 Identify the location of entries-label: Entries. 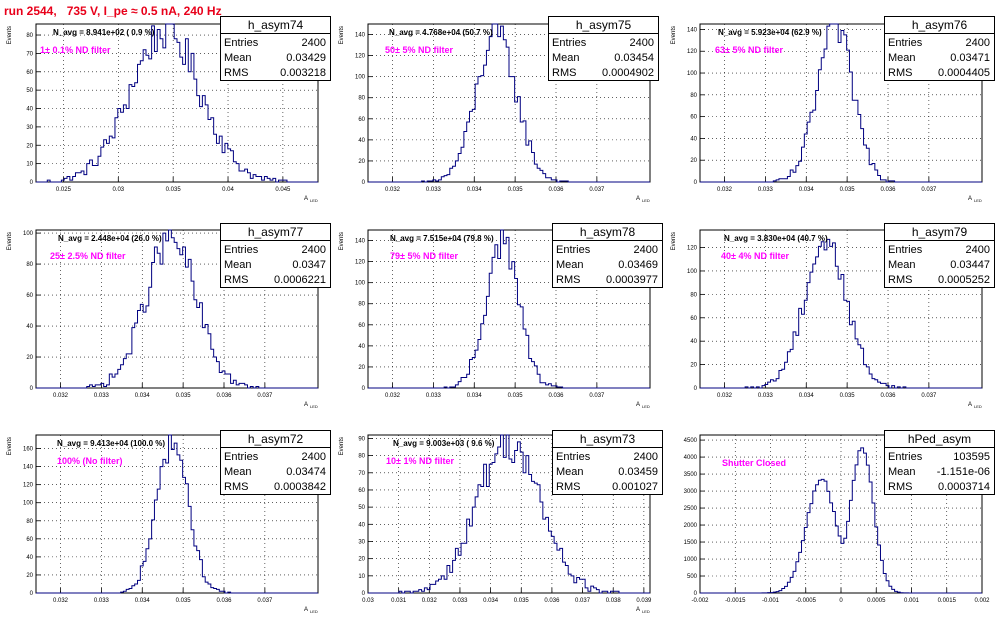
(241, 43).